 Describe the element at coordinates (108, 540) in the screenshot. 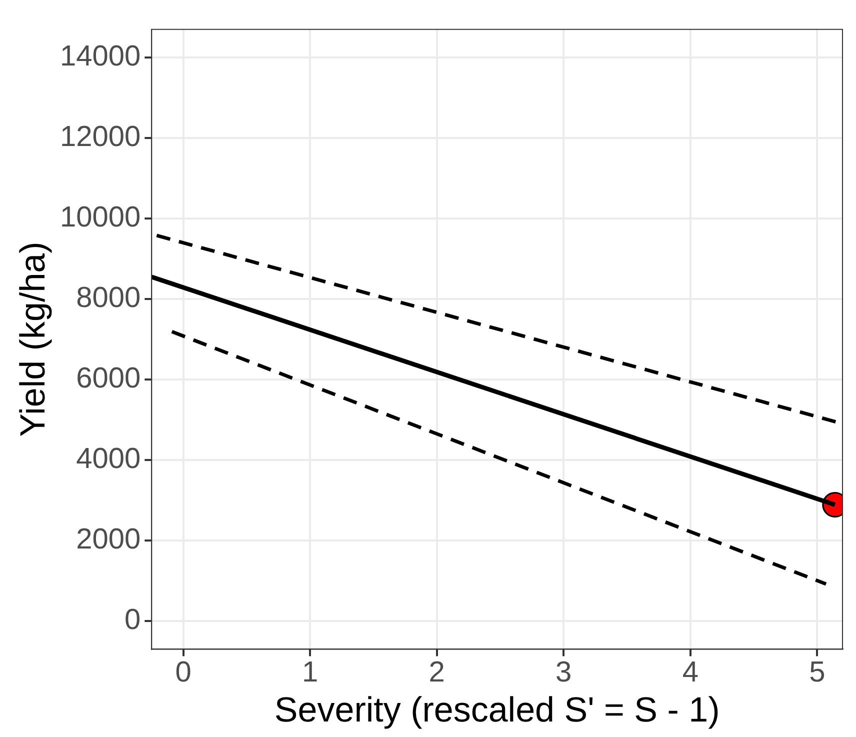

I see `y-tick-label: 2000` at that location.